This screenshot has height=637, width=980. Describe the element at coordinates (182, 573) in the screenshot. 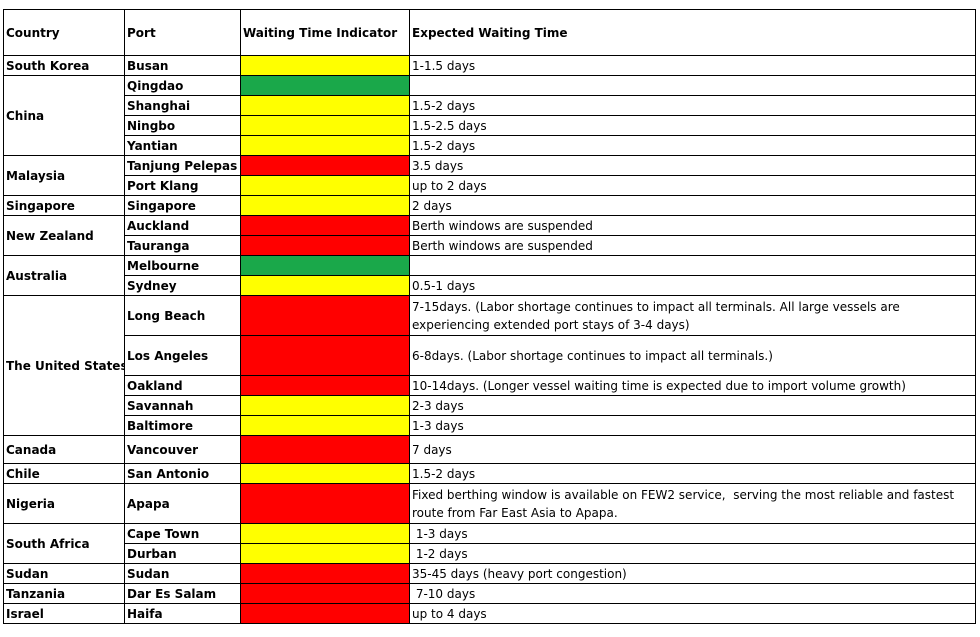

I see `port-cell: Sudan` at that location.